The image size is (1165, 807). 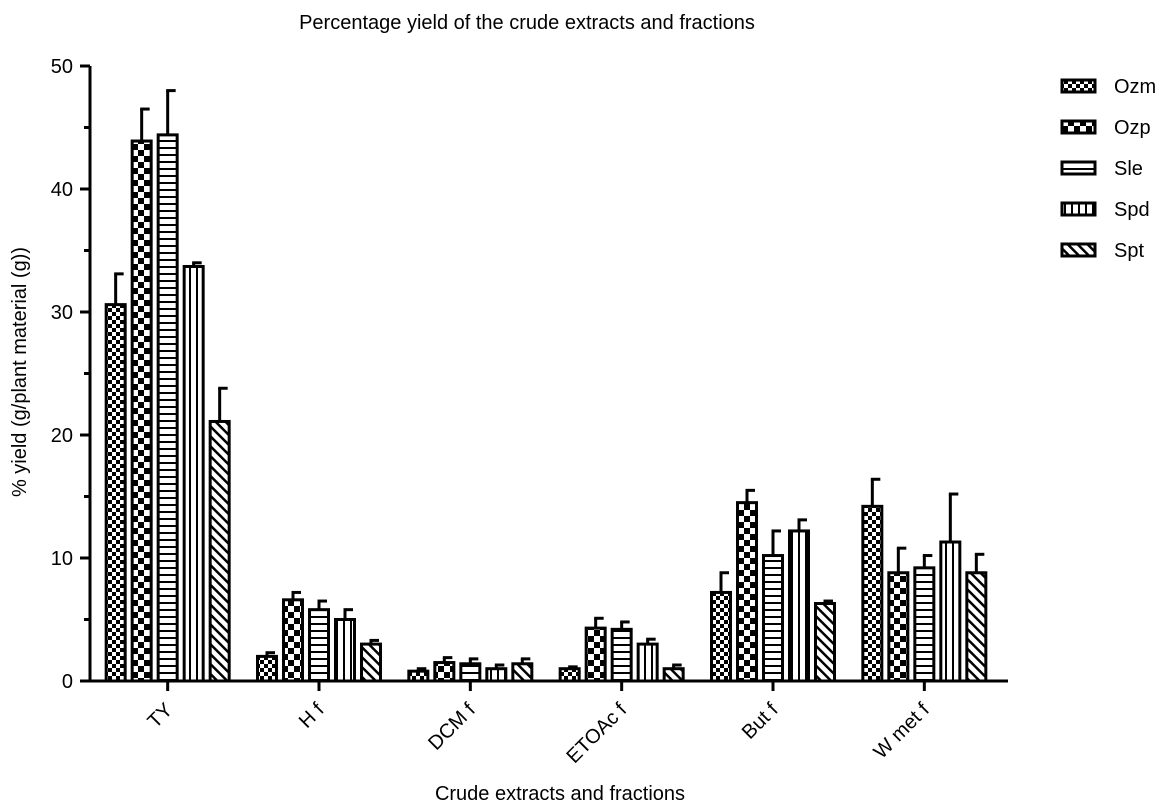 What do you see at coordinates (1135, 87) in the screenshot?
I see `legend-label: Ozm` at bounding box center [1135, 87].